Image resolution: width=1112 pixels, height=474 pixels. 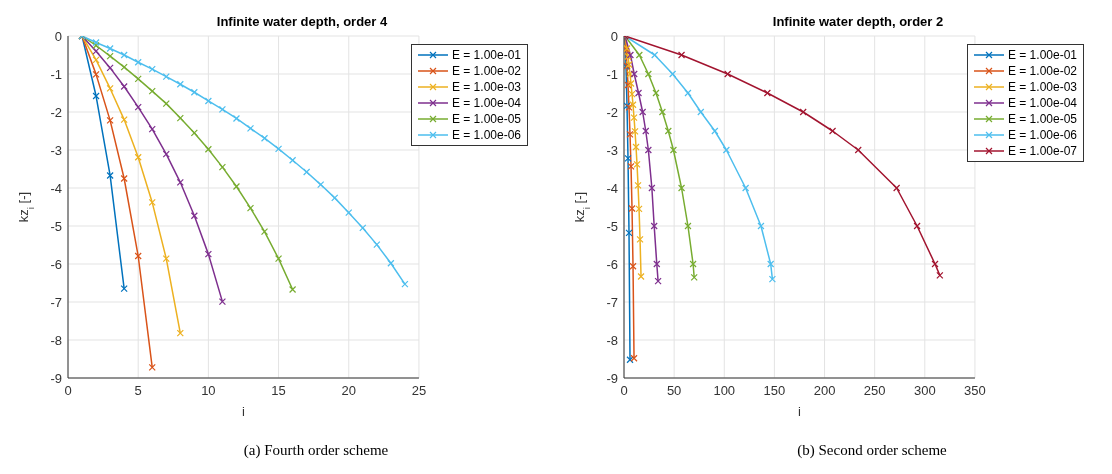 What do you see at coordinates (138, 391) in the screenshot?
I see `x-tick-label: 5` at bounding box center [138, 391].